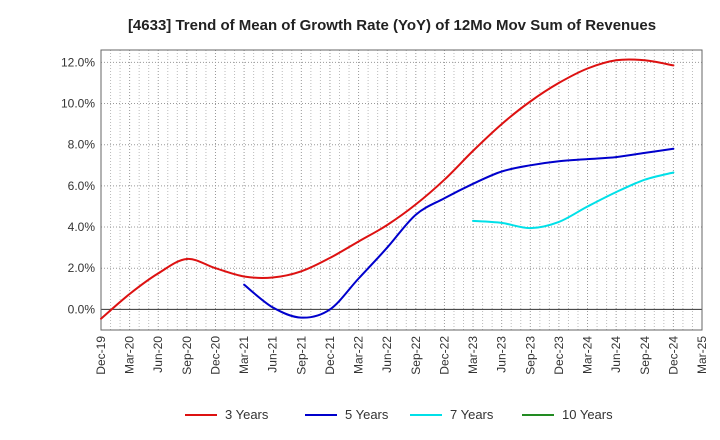 This screenshot has width=720, height=440. I want to click on x-tick-label: Sep-21, so click(301, 355).